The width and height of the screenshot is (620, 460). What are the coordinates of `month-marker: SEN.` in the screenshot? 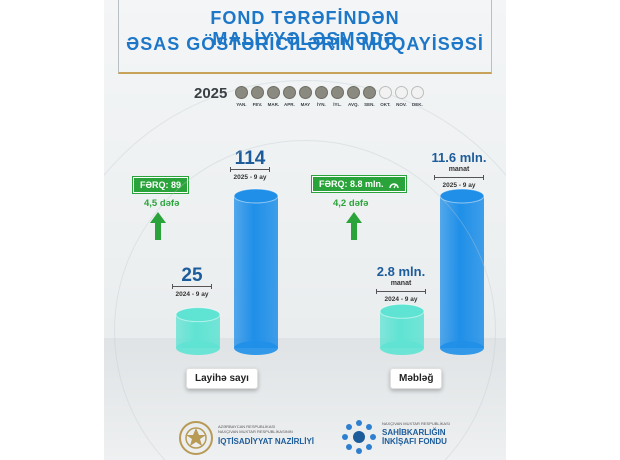 It's located at (369, 96).